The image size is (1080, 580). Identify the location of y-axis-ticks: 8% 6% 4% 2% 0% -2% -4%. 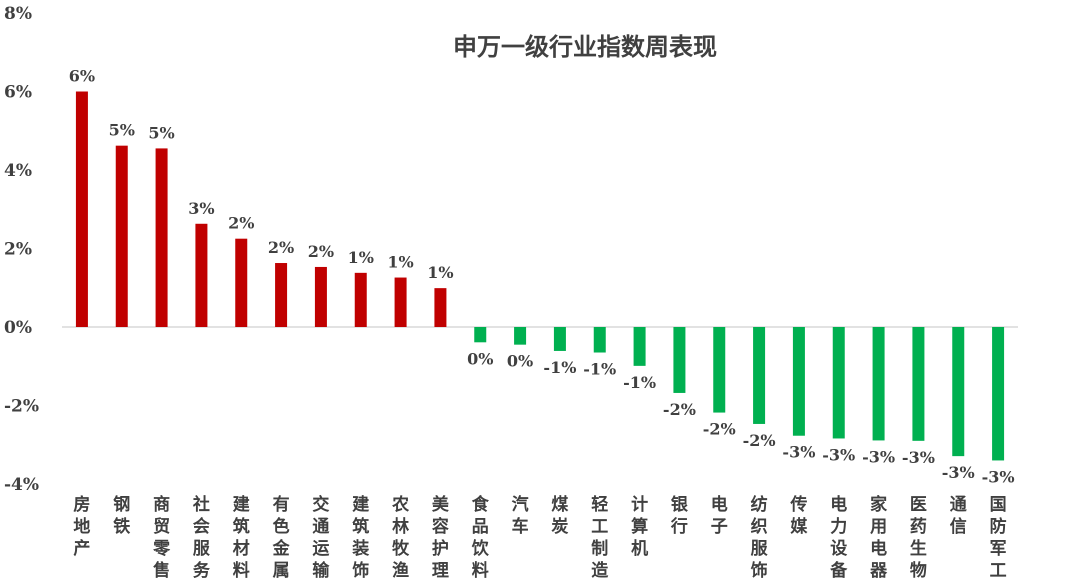
(21, 249).